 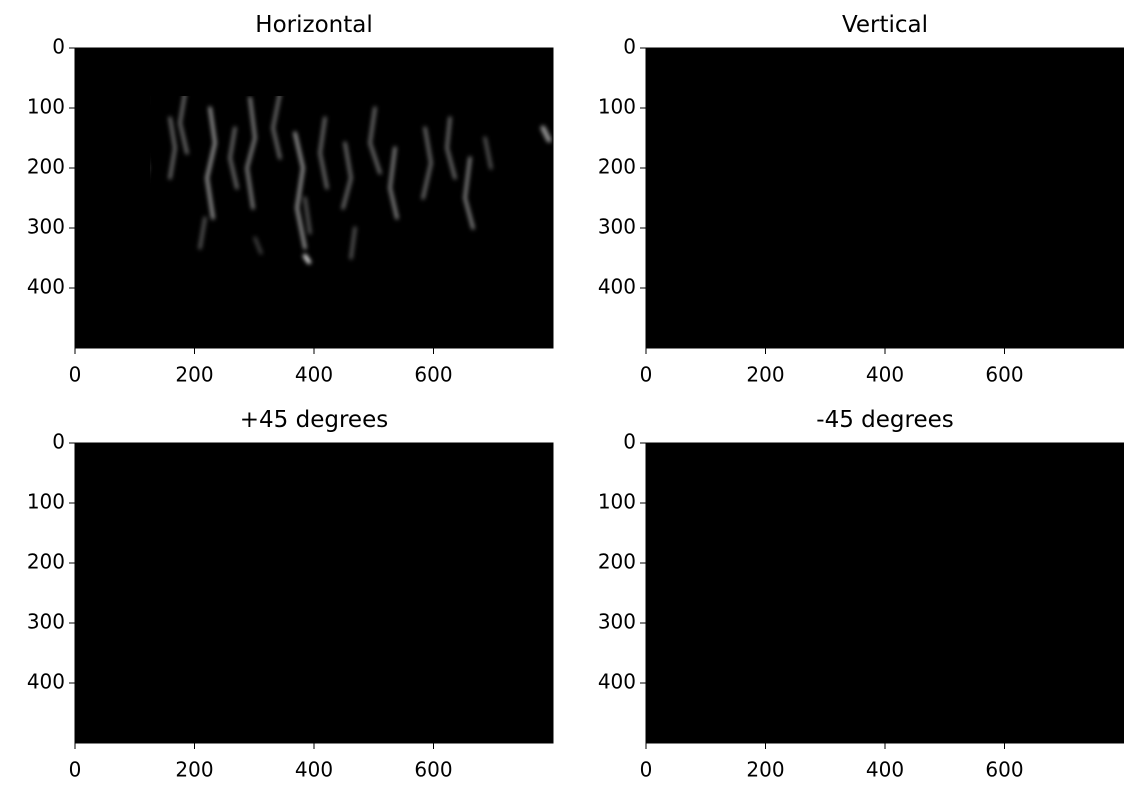 I want to click on subplot-title: -45 degrees, so click(x=884, y=420).